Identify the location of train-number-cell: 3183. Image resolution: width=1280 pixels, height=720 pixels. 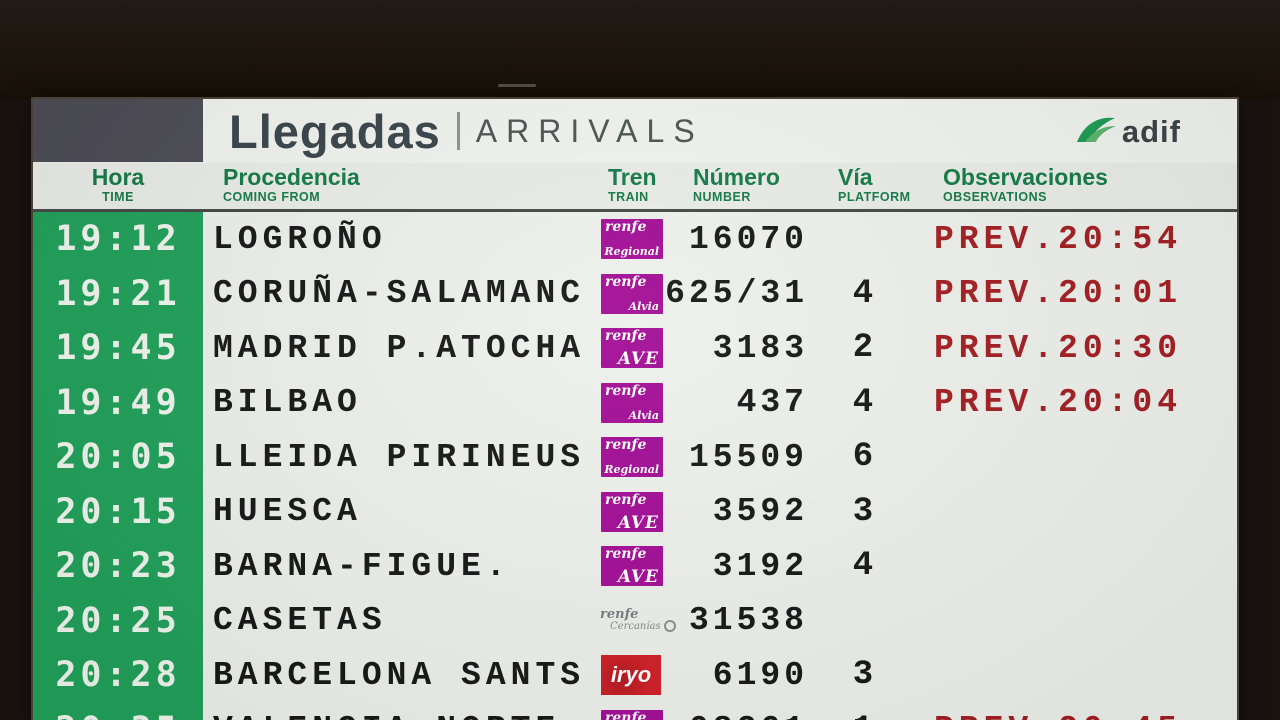
(760, 348).